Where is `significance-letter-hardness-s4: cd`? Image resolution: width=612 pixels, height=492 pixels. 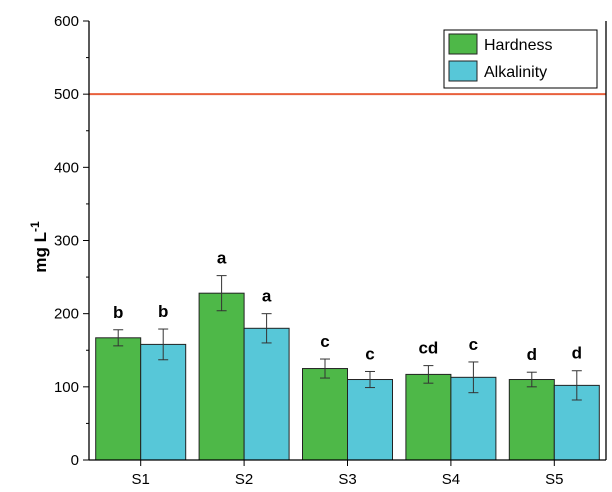 significance-letter-hardness-s4: cd is located at coordinates (428, 348).